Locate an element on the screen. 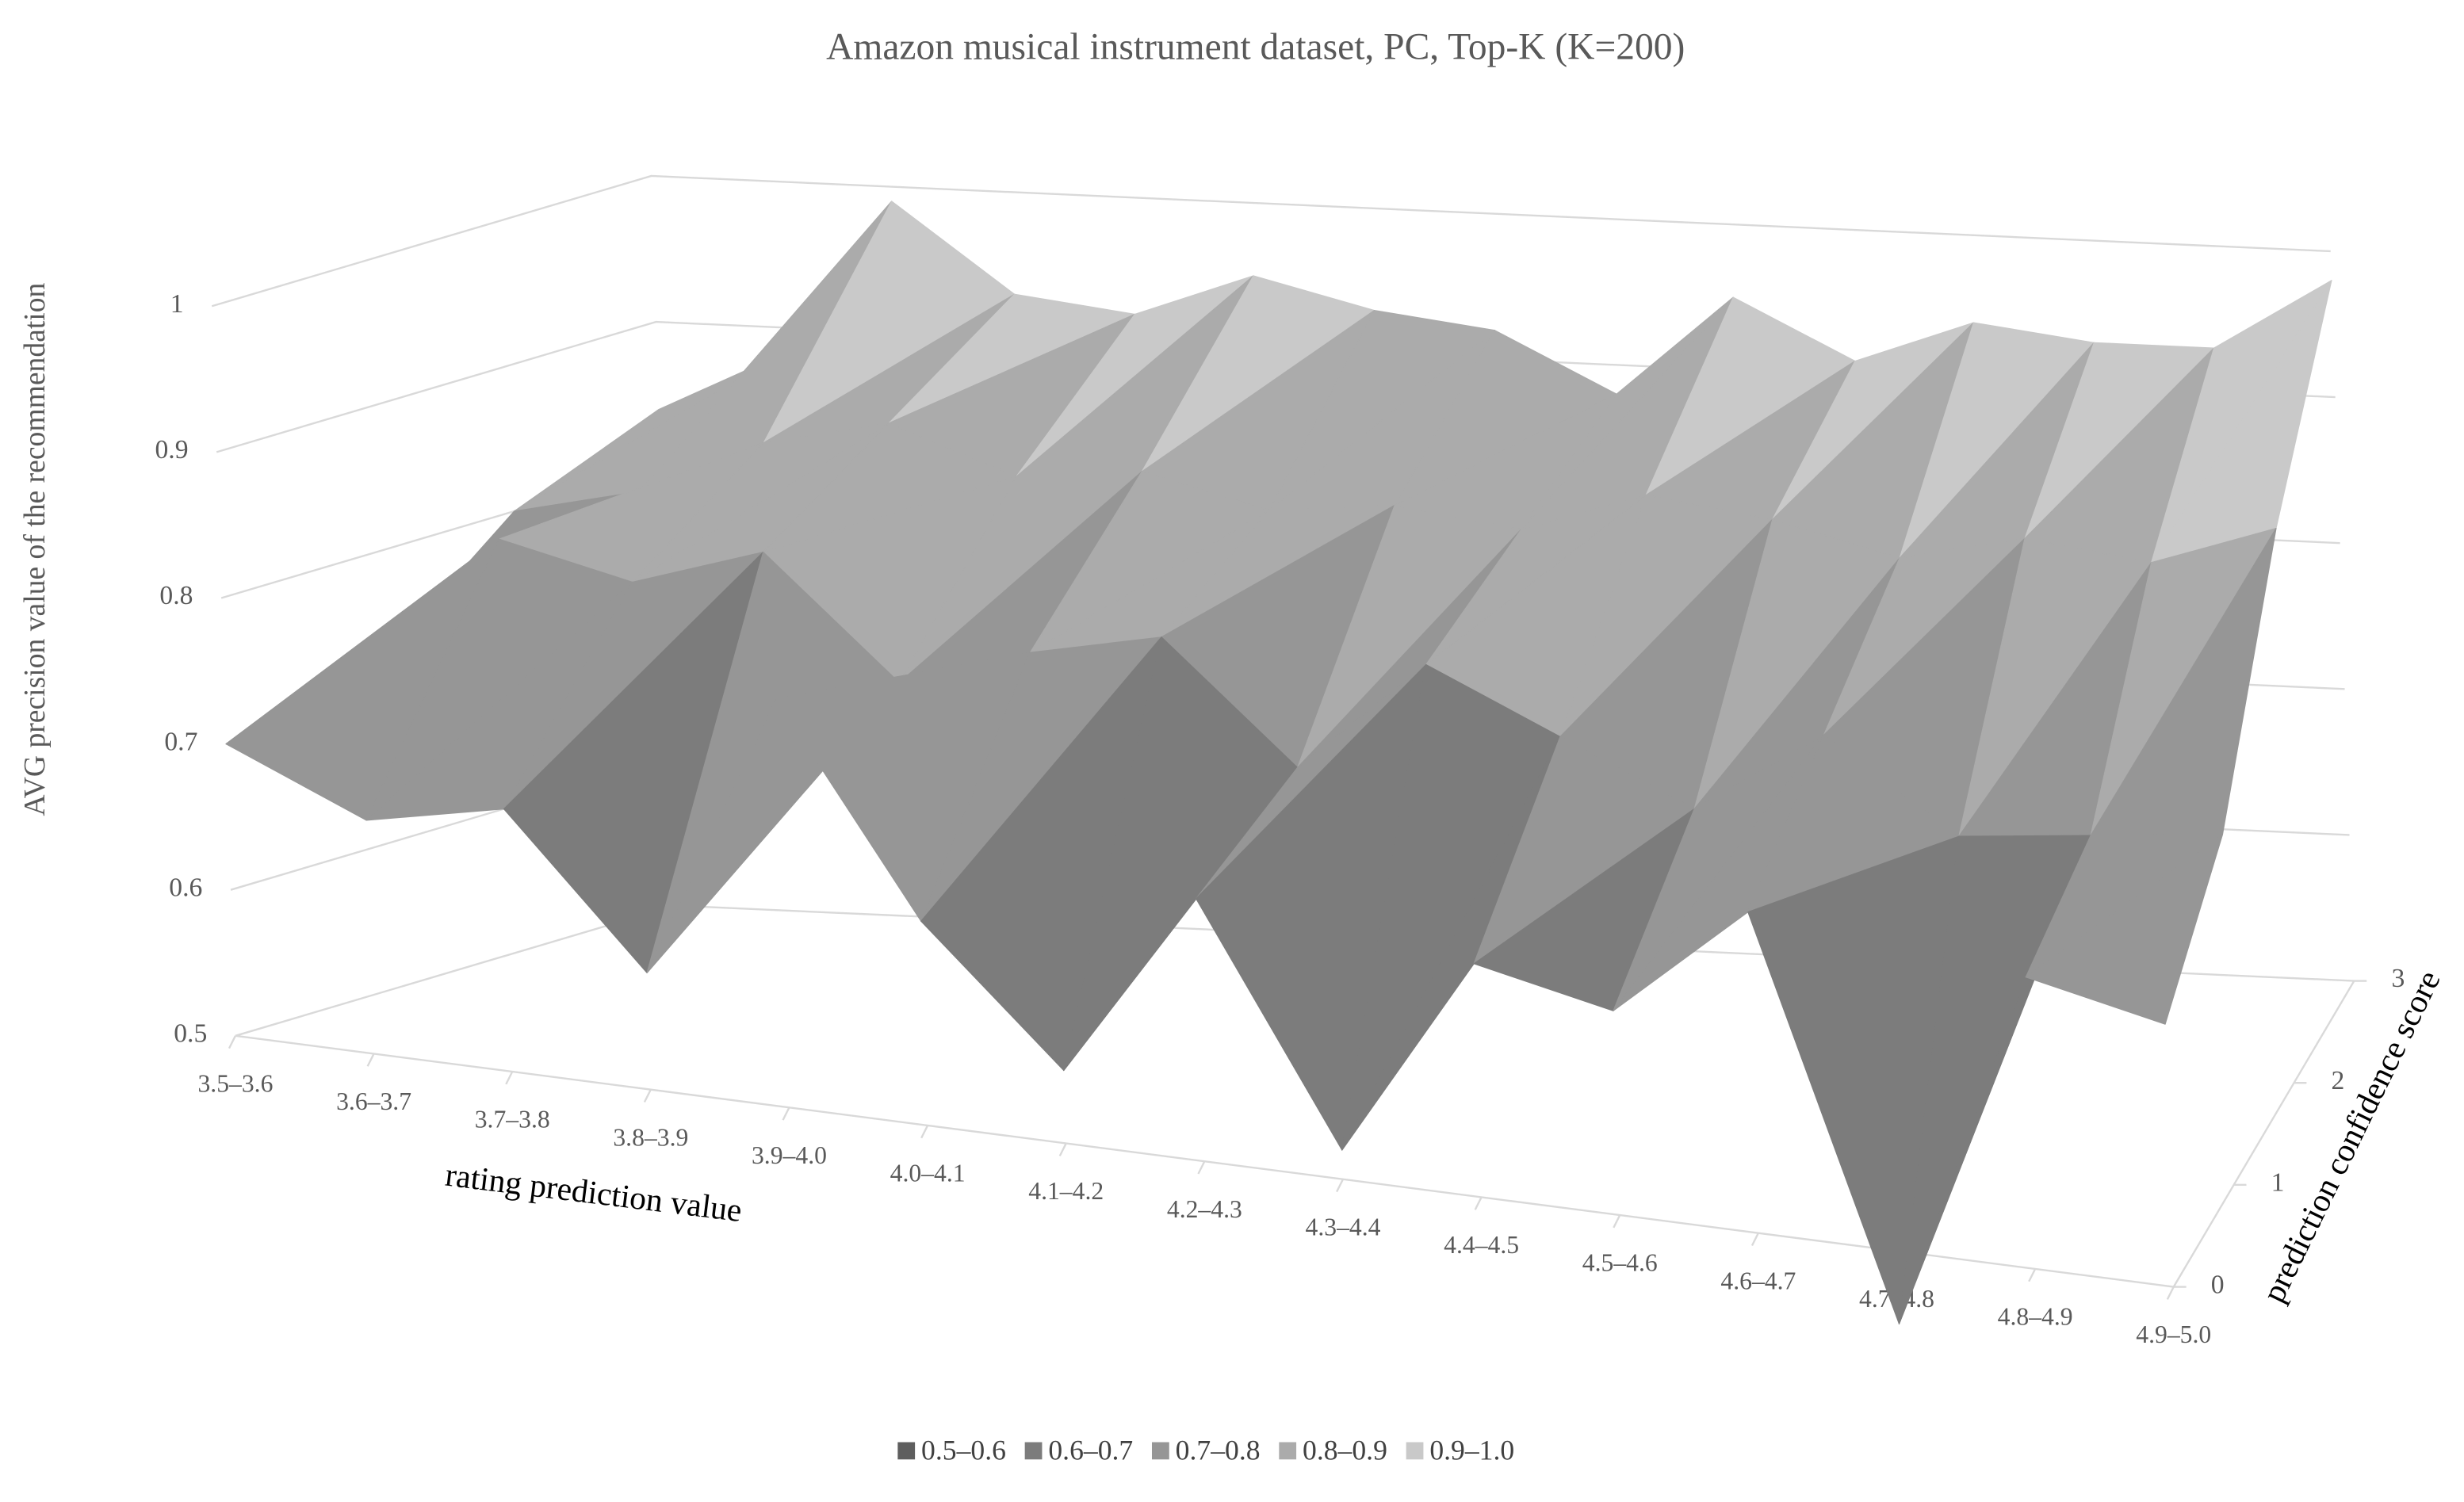  depth-axis-label-group: prediction confidence score is located at coordinates (2351, 1136).